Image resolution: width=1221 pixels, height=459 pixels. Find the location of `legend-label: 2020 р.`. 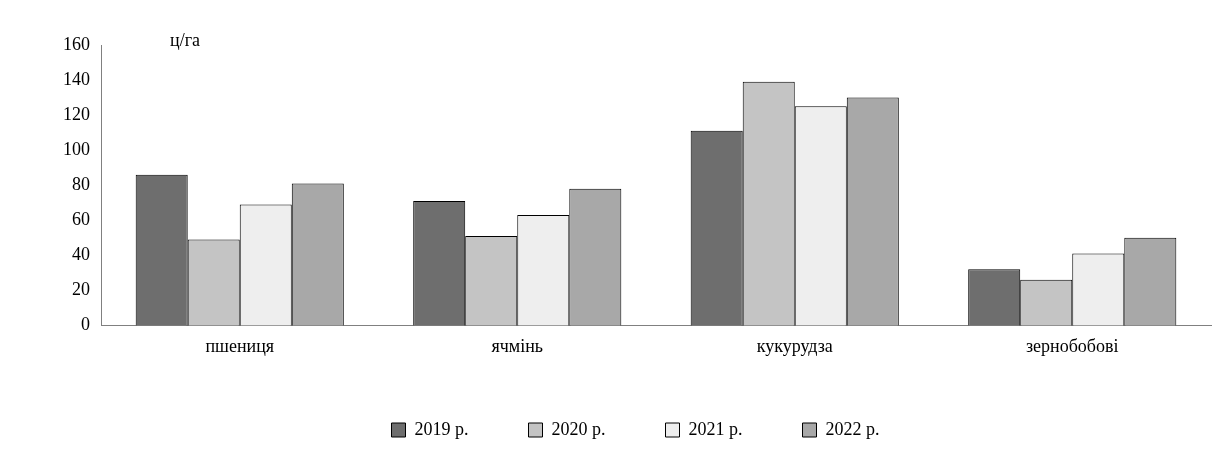

legend-label: 2020 р. is located at coordinates (578, 428).